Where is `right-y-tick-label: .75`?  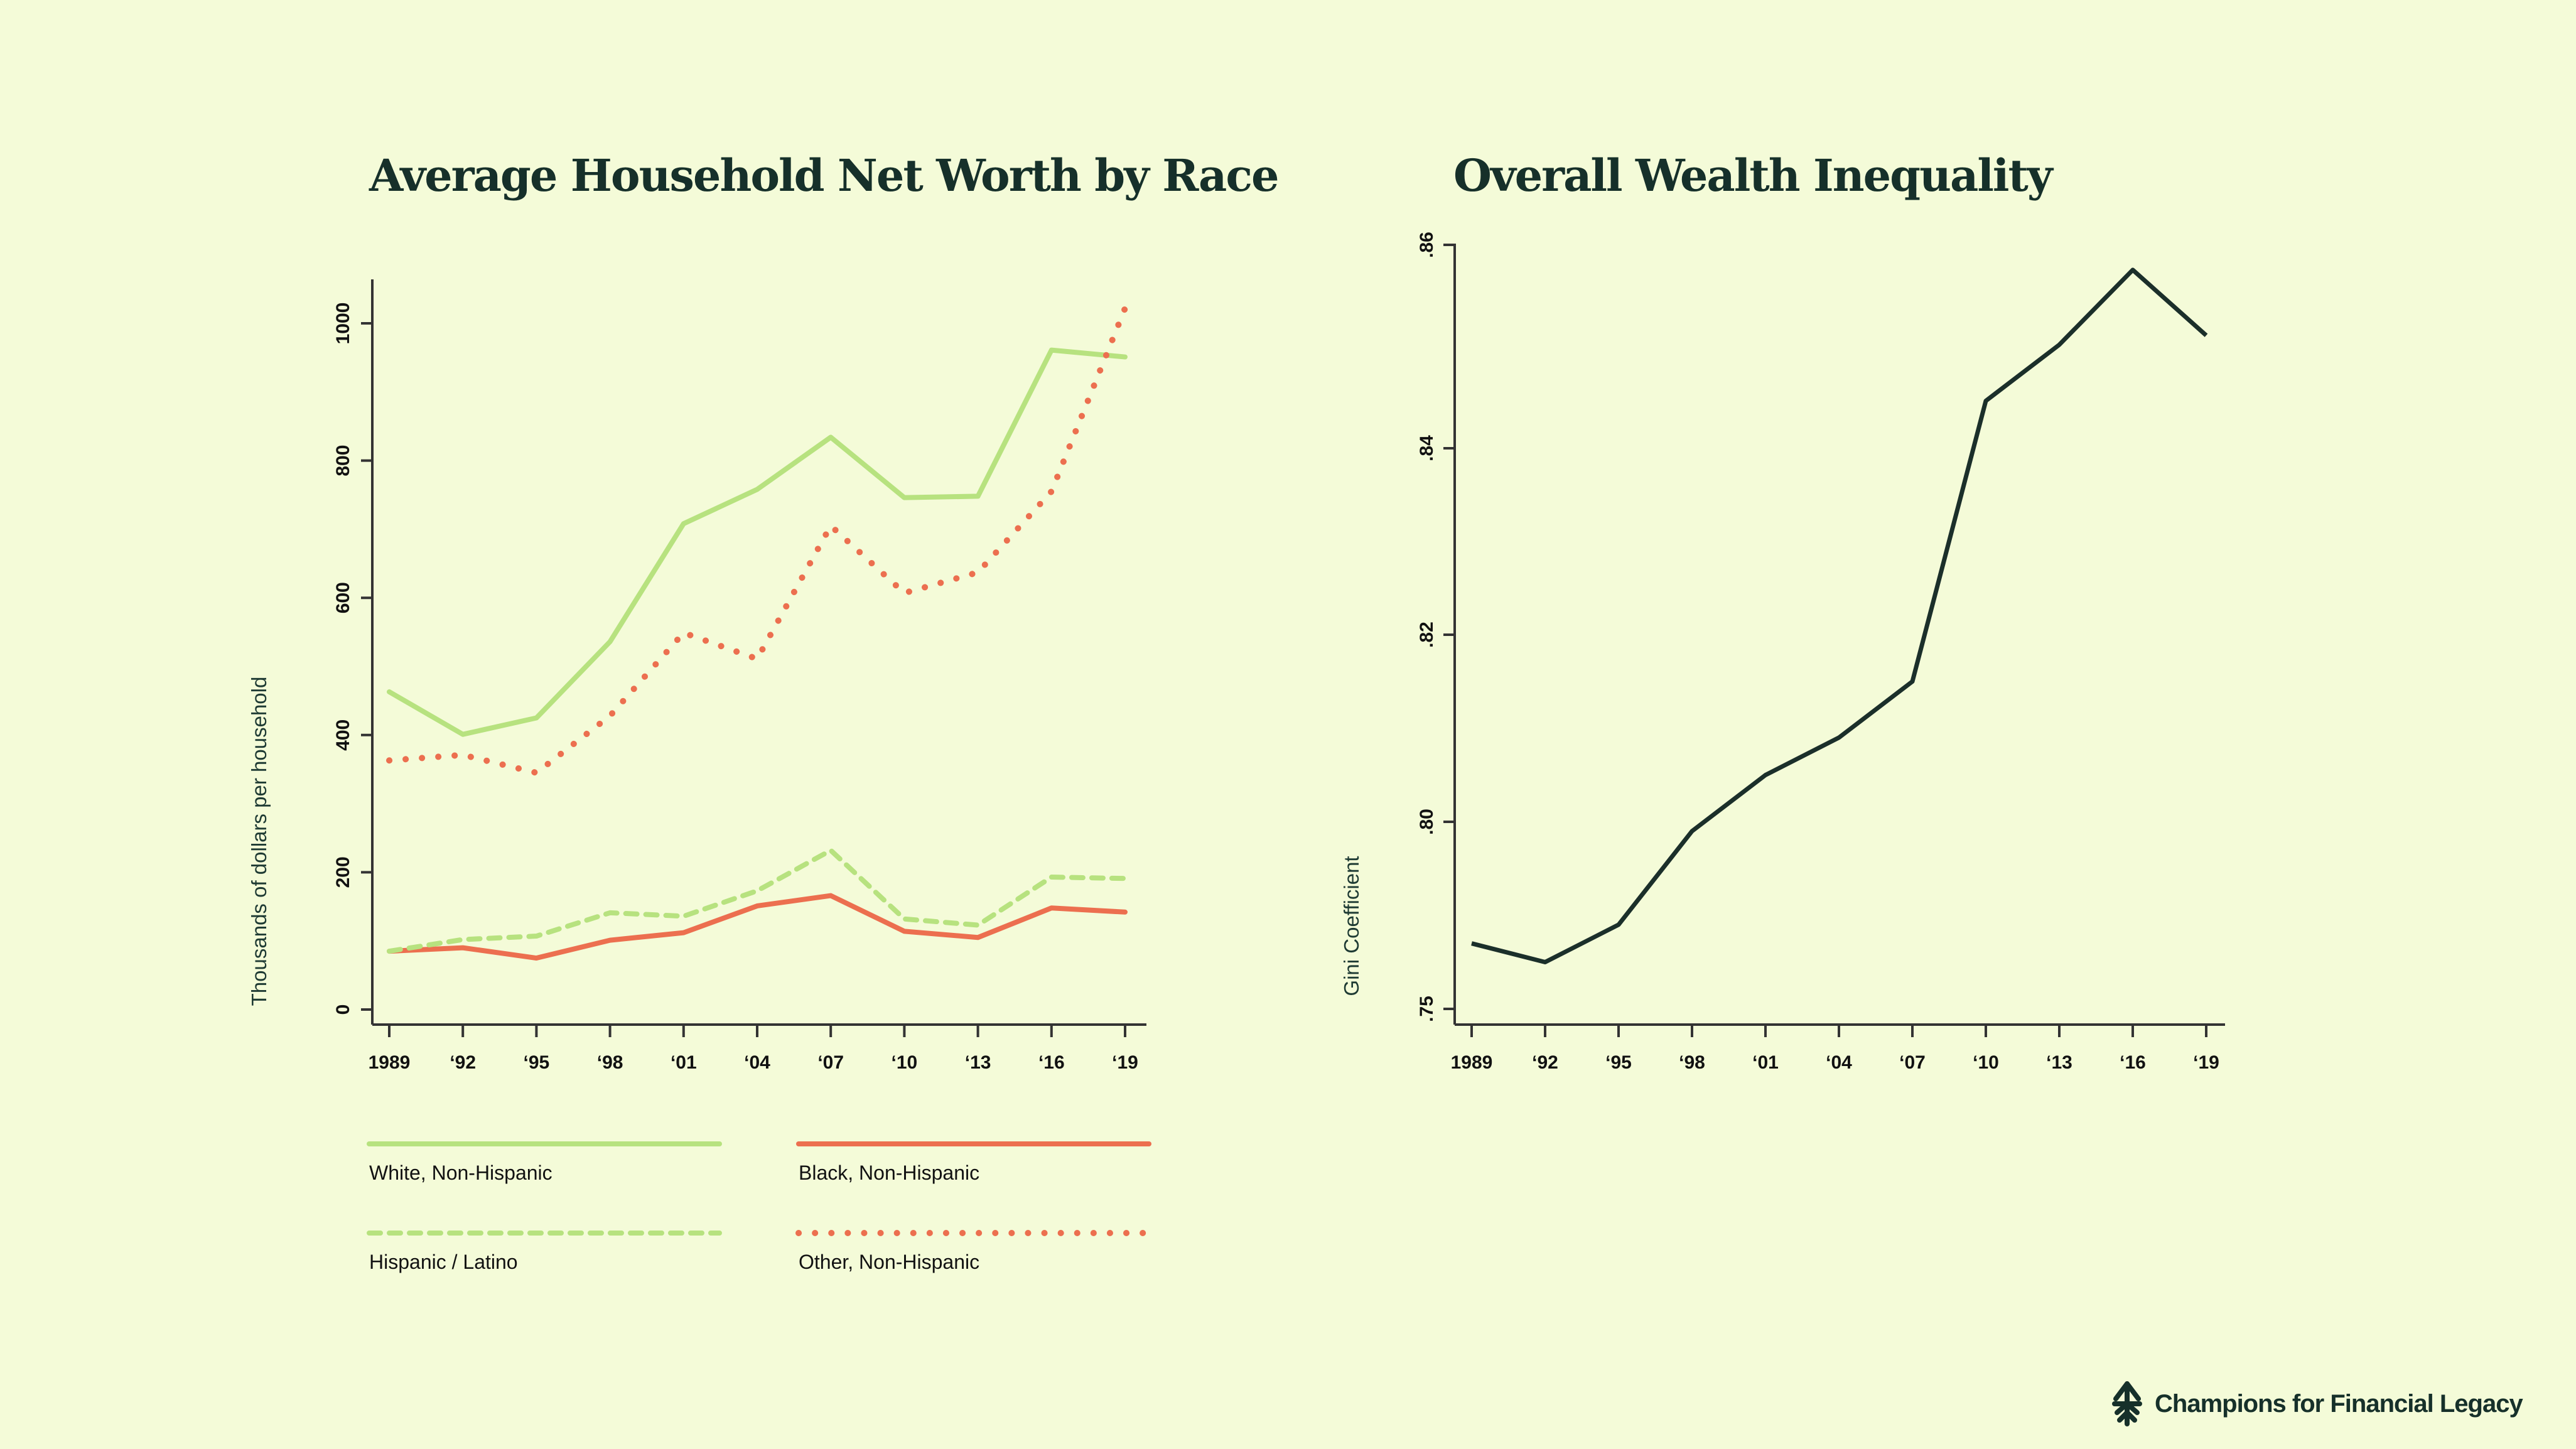
right-y-tick-label: .75 is located at coordinates (1426, 1009).